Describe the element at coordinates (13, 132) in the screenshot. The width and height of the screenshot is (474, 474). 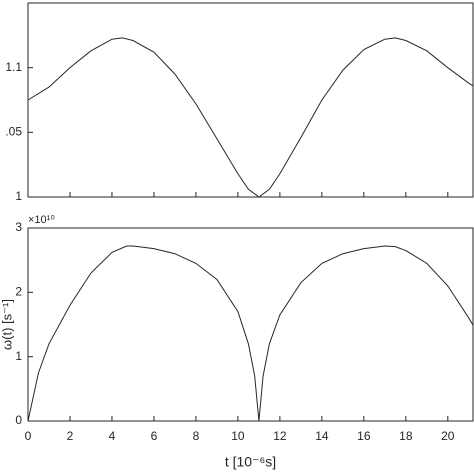
I see `y-tick-label: .05` at that location.